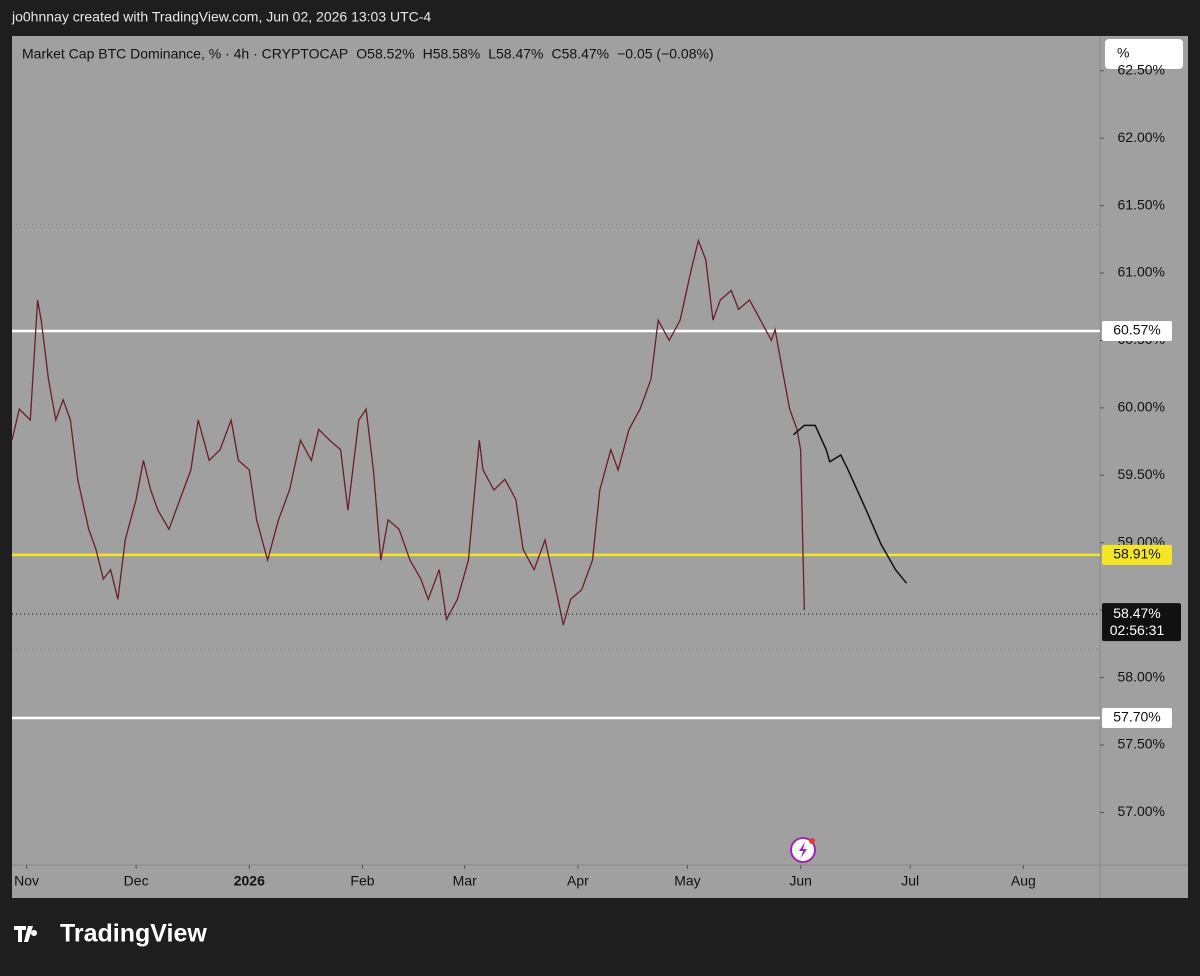 The height and width of the screenshot is (976, 1200). I want to click on legend-item: H58.58%, so click(452, 54).